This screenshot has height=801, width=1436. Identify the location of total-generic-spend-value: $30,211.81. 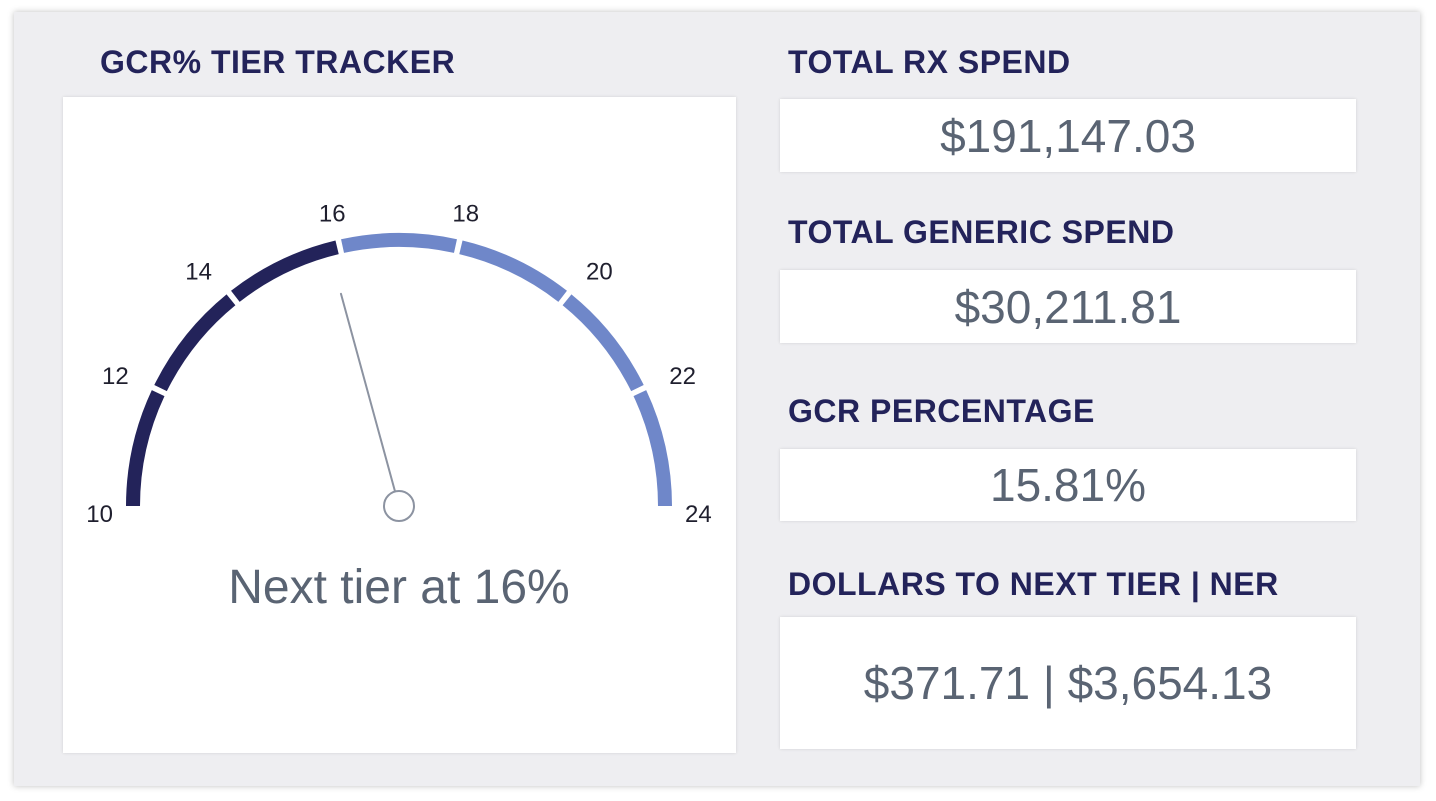
(1068, 306).